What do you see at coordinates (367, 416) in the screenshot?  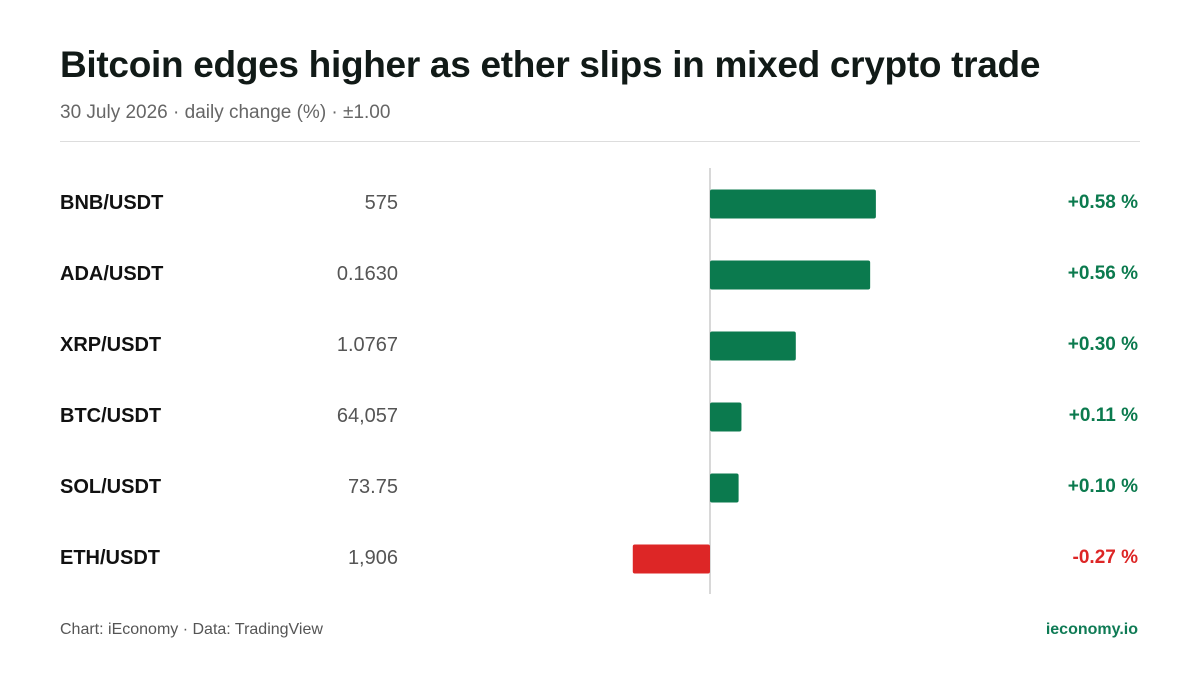 I see `price-label: 64,057` at bounding box center [367, 416].